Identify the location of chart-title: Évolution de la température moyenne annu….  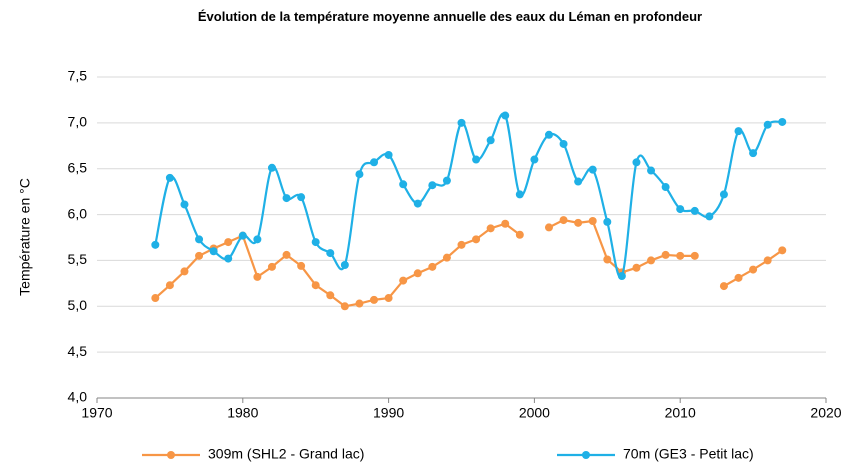
(450, 16).